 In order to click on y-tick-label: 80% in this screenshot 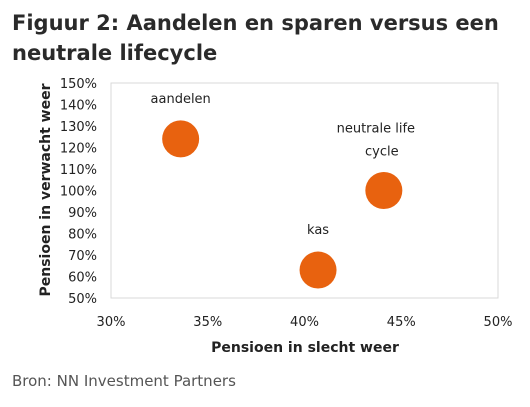, I will do `click(82, 235)`.